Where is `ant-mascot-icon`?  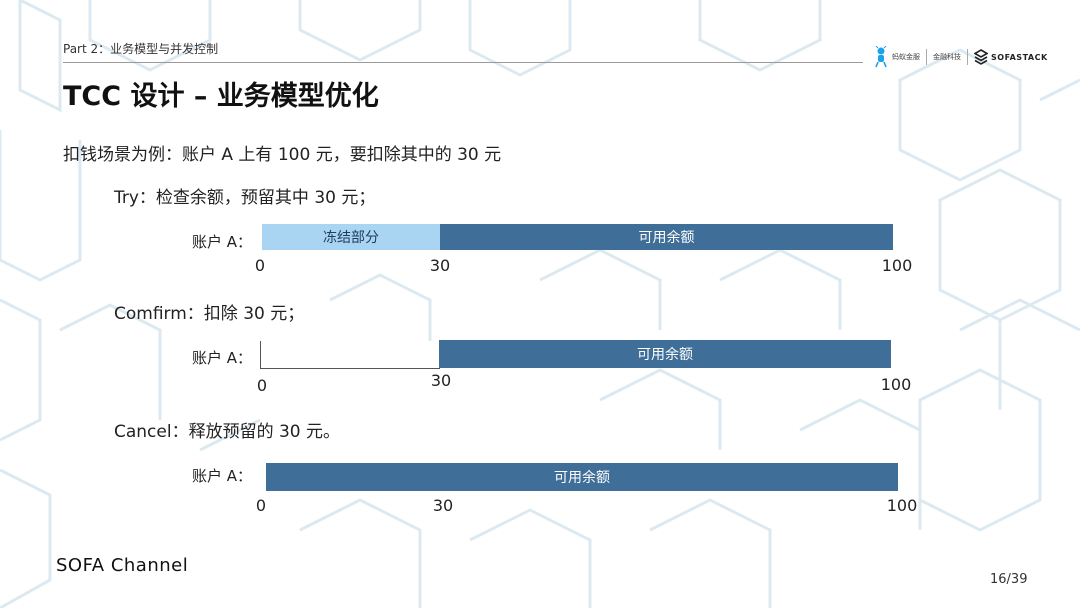
ant-mascot-icon is located at coordinates (881, 57).